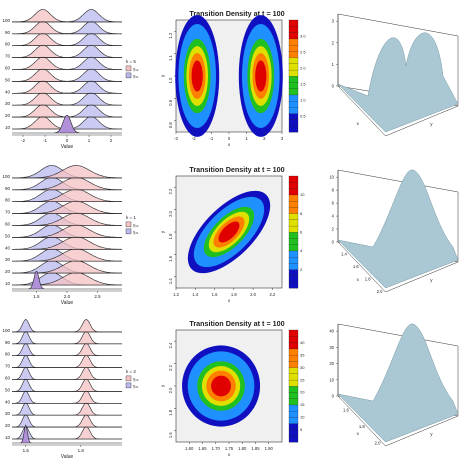  What do you see at coordinates (260, 76) in the screenshot?
I see `row1-heat-contour-band` at bounding box center [260, 76].